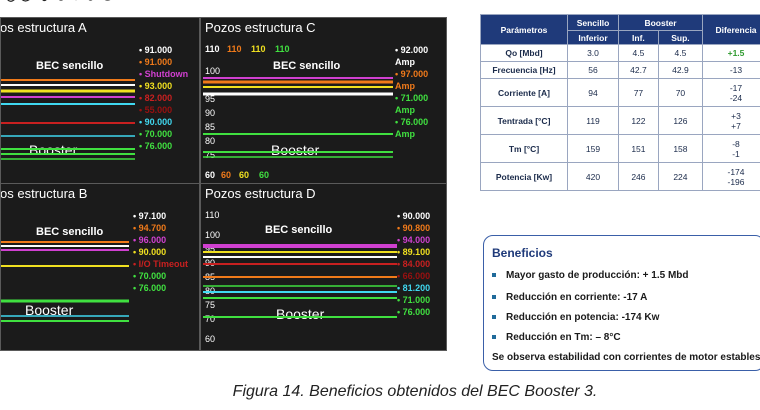 The height and width of the screenshot is (410, 760). Describe the element at coordinates (593, 120) in the screenshot. I see `cell-sencillo: 119` at that location.